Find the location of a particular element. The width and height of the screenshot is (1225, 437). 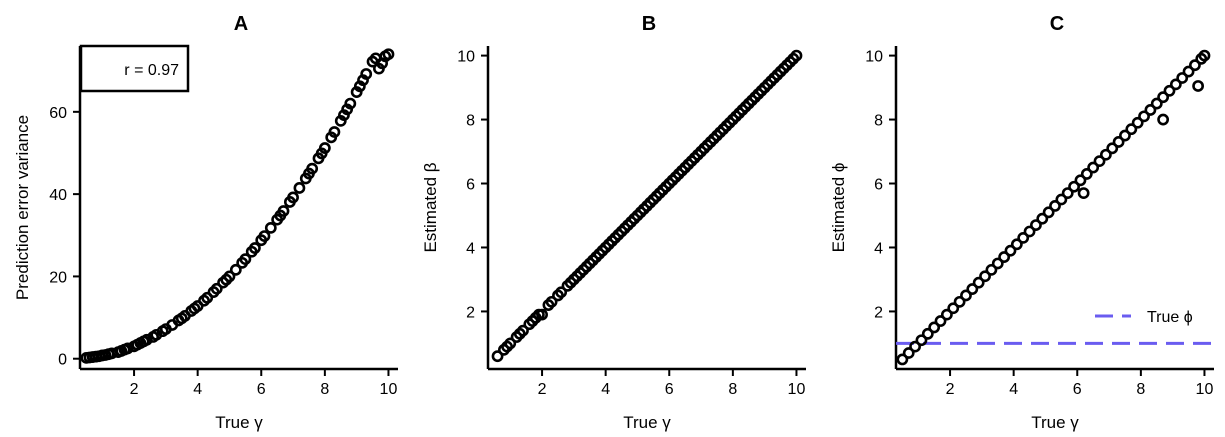

panel-a-y-axis-label: Prediction error variance is located at coordinates (22, 207).